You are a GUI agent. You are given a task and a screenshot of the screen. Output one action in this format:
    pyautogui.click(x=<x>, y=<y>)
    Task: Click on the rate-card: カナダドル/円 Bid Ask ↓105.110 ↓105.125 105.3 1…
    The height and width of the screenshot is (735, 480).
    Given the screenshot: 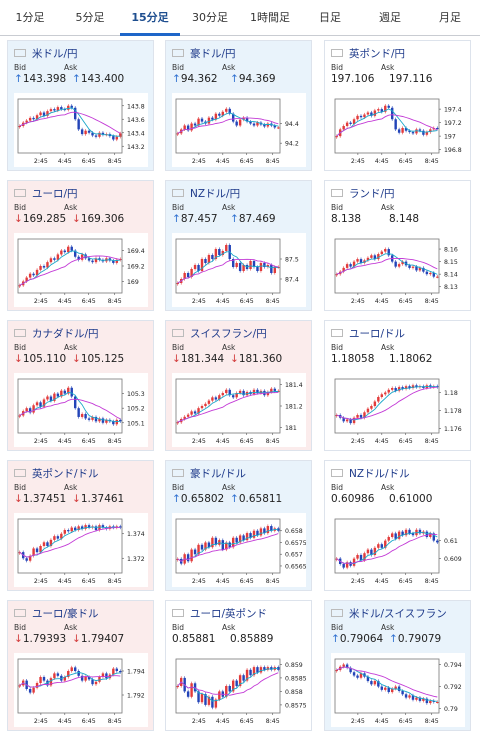 What is the action you would take?
    pyautogui.click(x=80, y=385)
    